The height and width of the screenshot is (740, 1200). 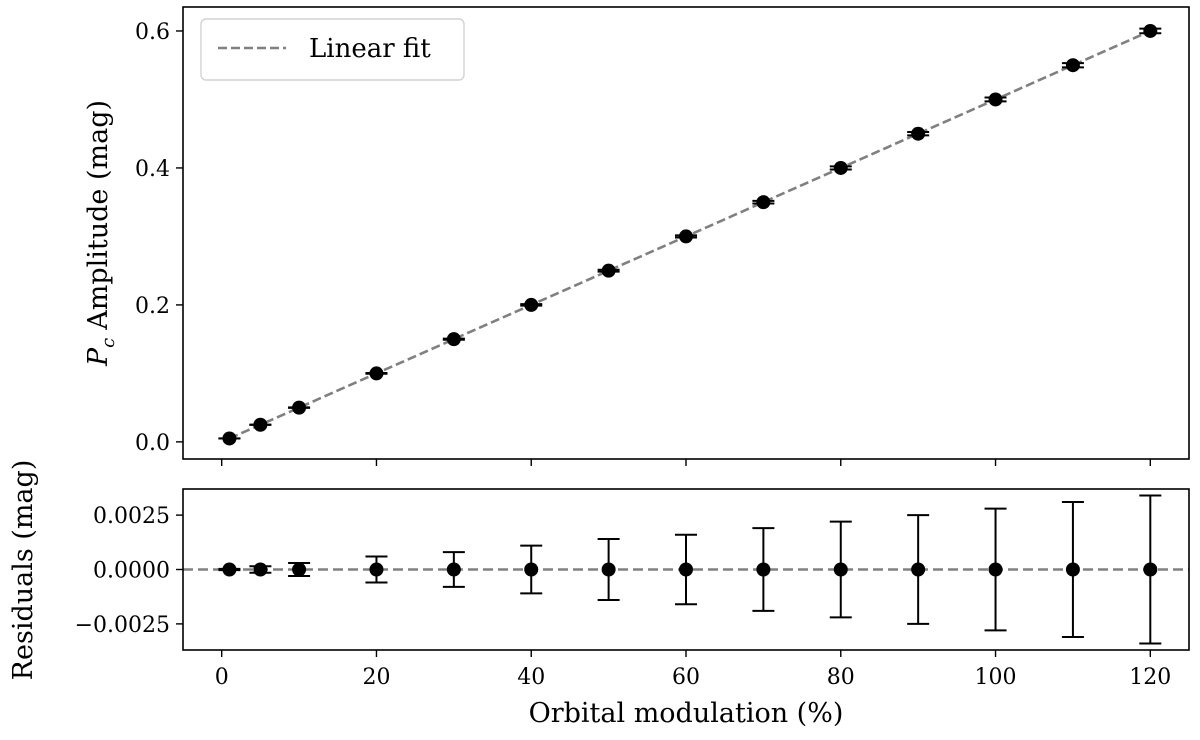 What do you see at coordinates (23, 570) in the screenshot?
I see `residuals-y-axis-label: Residuals (mag)` at bounding box center [23, 570].